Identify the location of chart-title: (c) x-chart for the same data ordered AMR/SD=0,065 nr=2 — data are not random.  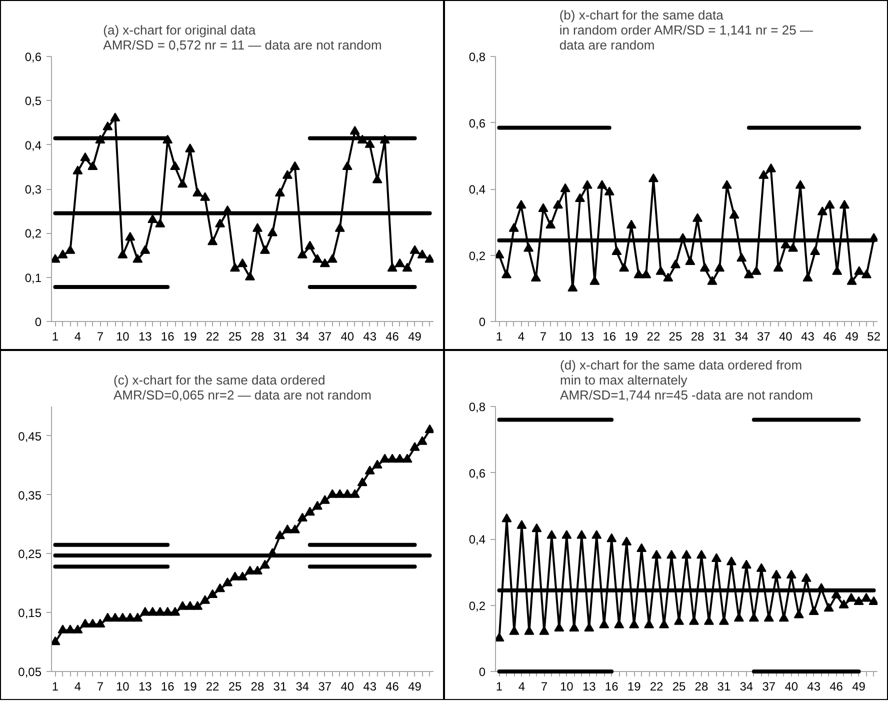
(243, 387).